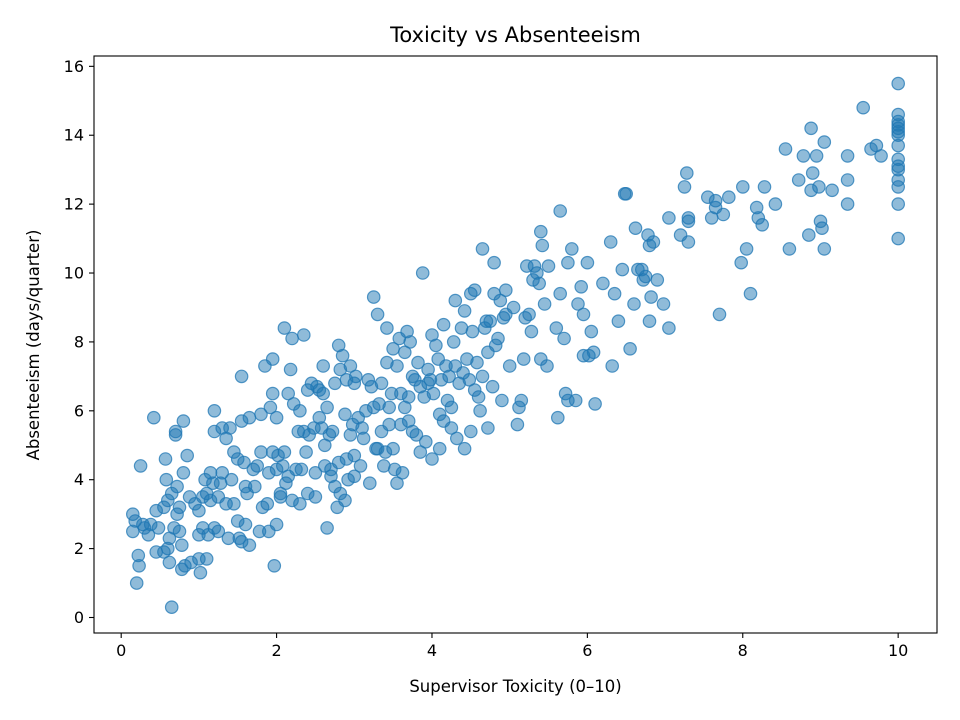 The height and width of the screenshot is (720, 960). Describe the element at coordinates (79, 342) in the screenshot. I see `y-axis: 0 2 4 6 8 10 12 14 16` at that location.